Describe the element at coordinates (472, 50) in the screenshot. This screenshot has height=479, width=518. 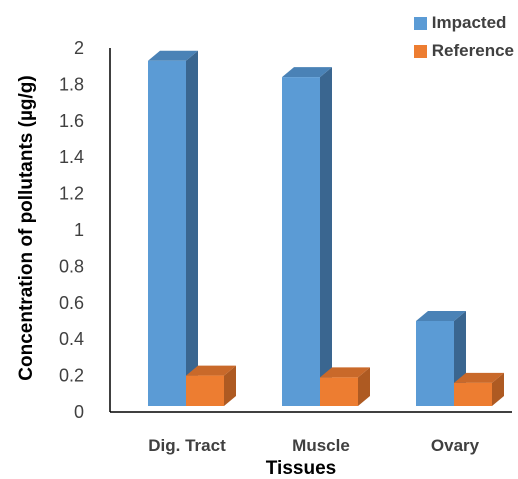
I see `legend-label-reference: Reference` at that location.